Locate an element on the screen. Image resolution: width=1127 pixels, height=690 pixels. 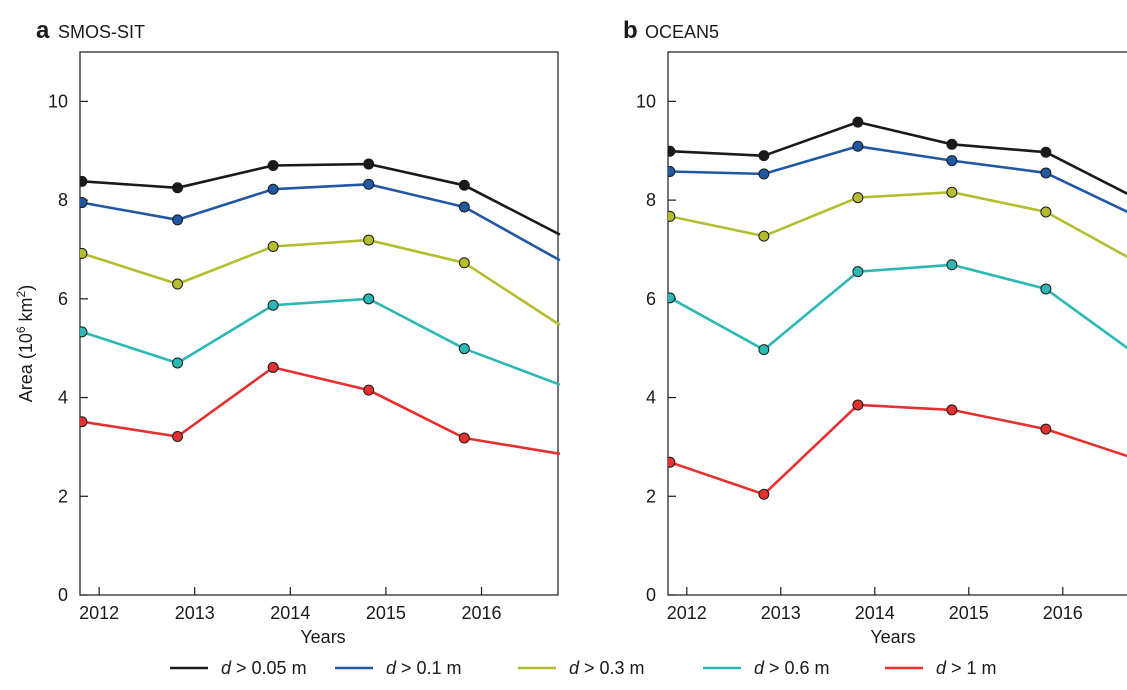
panel-title: b OCEAN5 is located at coordinates (671, 30).